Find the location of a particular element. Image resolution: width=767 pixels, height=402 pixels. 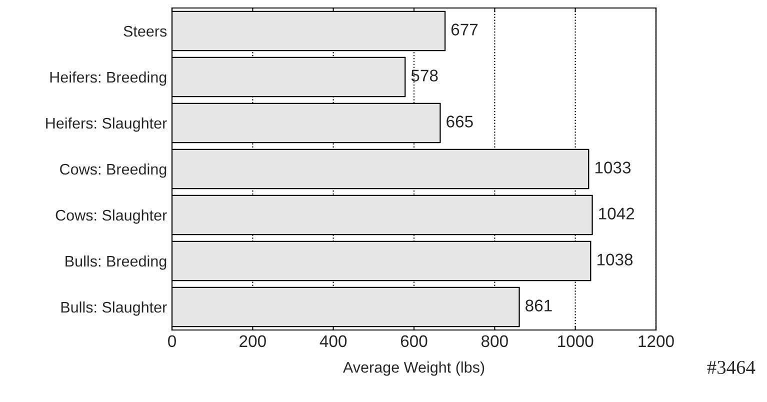

data-label: 861 is located at coordinates (539, 306).